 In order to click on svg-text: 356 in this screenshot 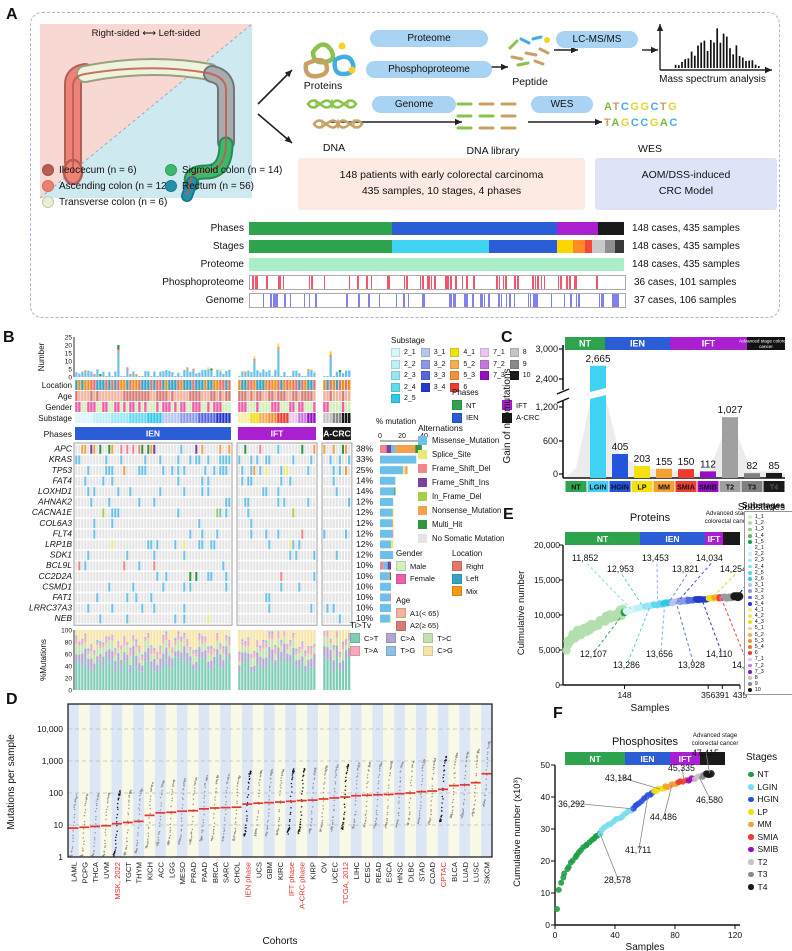, I will do `click(708, 695)`.